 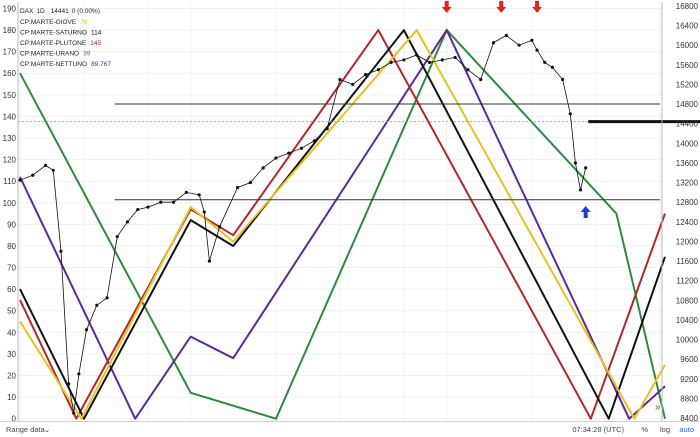 What do you see at coordinates (53, 33) in the screenshot?
I see `legend-label: CP:MARTE-SATURNO` at bounding box center [53, 33].